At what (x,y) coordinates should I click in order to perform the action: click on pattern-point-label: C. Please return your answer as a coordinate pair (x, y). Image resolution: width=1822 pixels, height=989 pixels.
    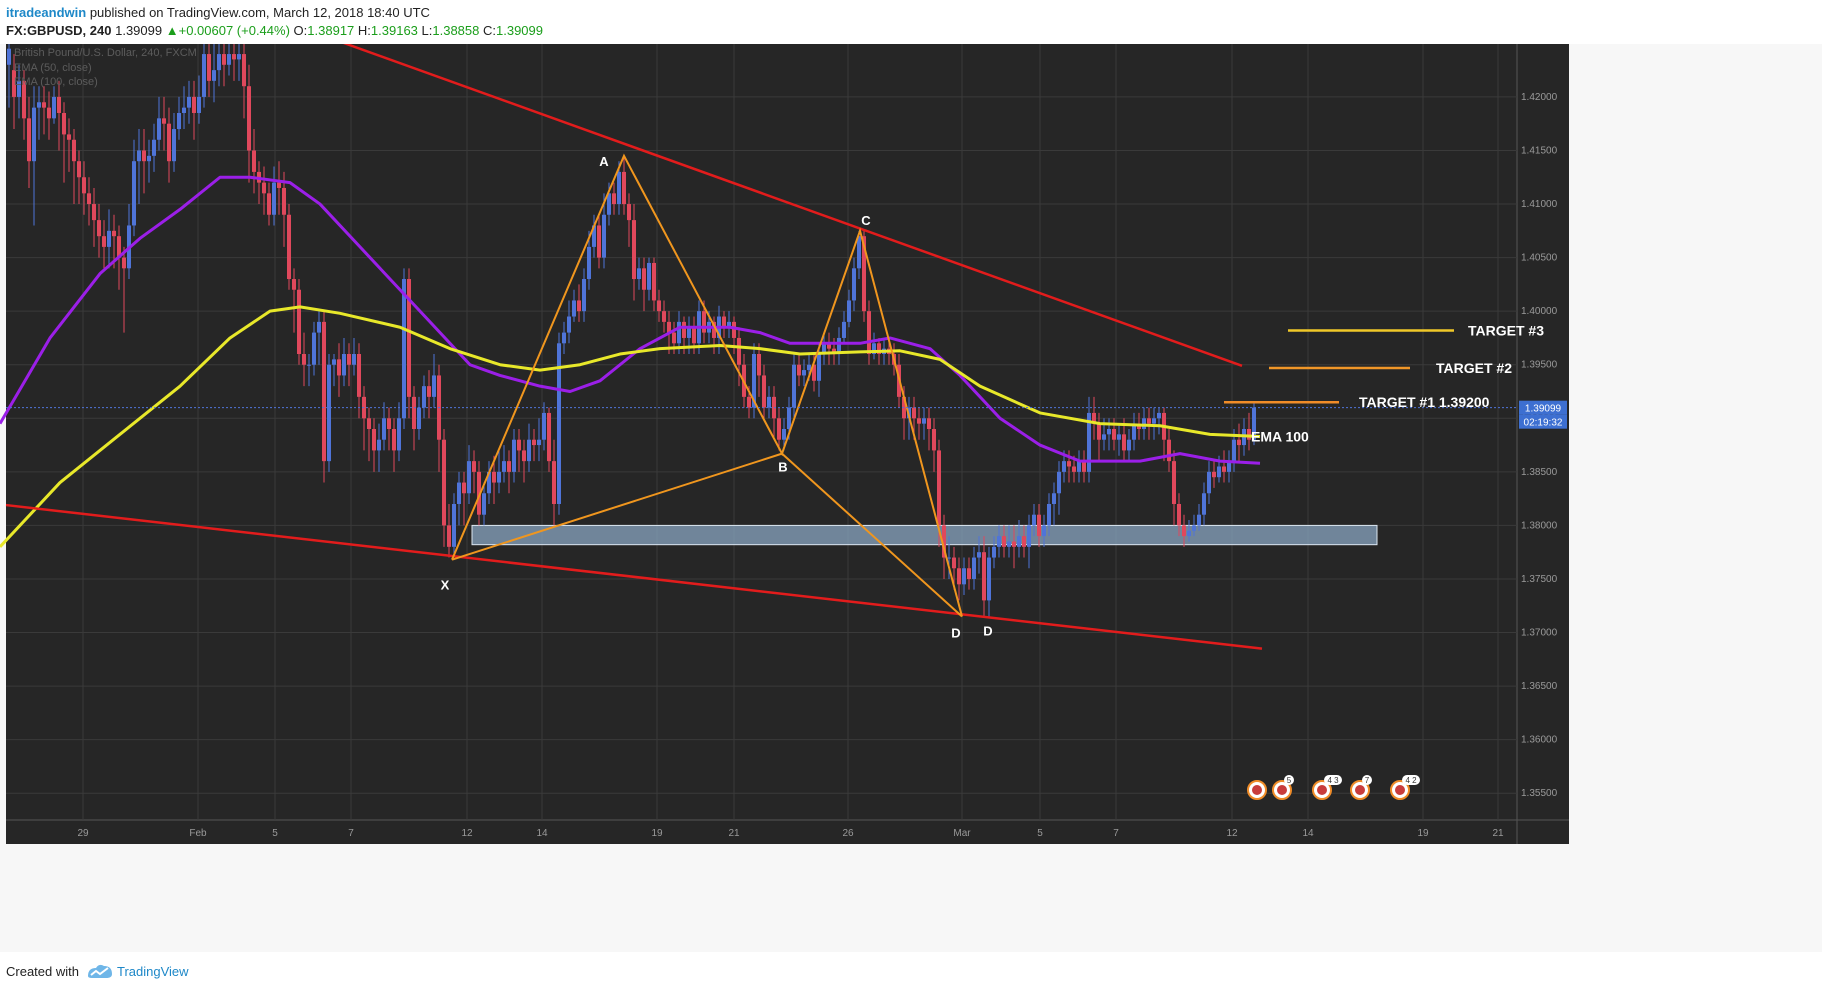
    Looking at the image, I should click on (866, 220).